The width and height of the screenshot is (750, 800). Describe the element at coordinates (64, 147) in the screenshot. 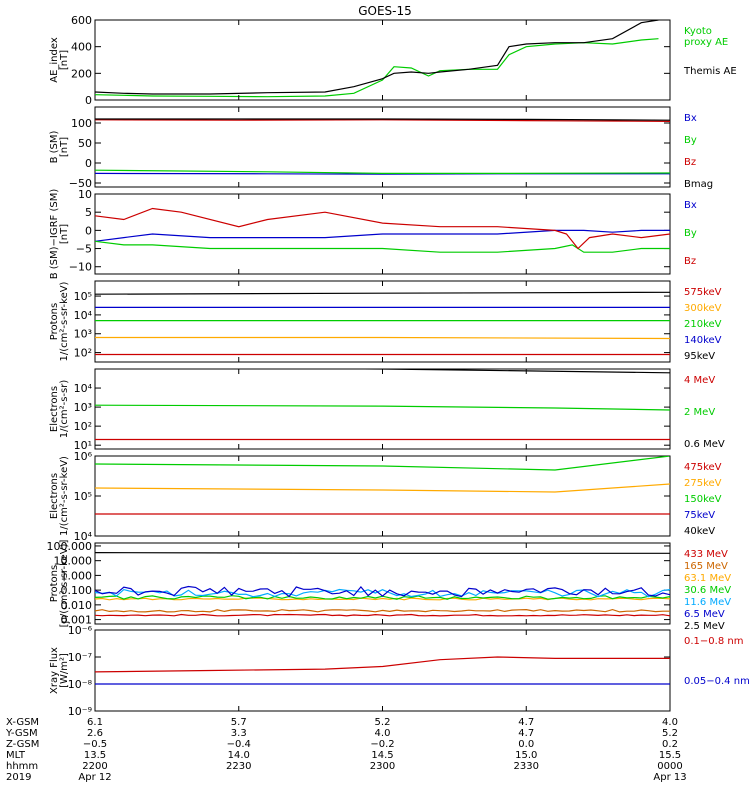

I see `y-axis-label: [nT]` at that location.